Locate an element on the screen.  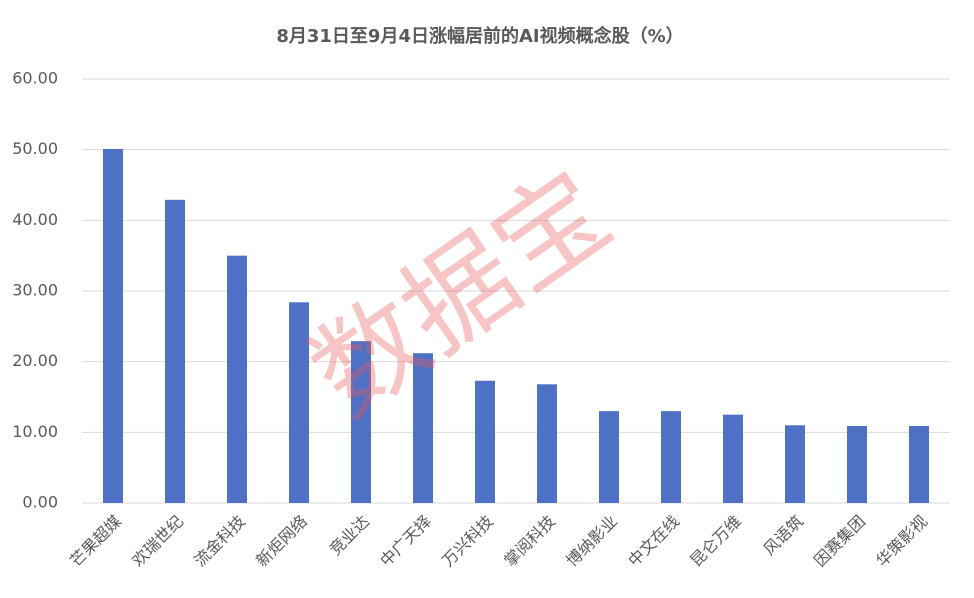
y-tick-label: 50.00 is located at coordinates (35, 148).